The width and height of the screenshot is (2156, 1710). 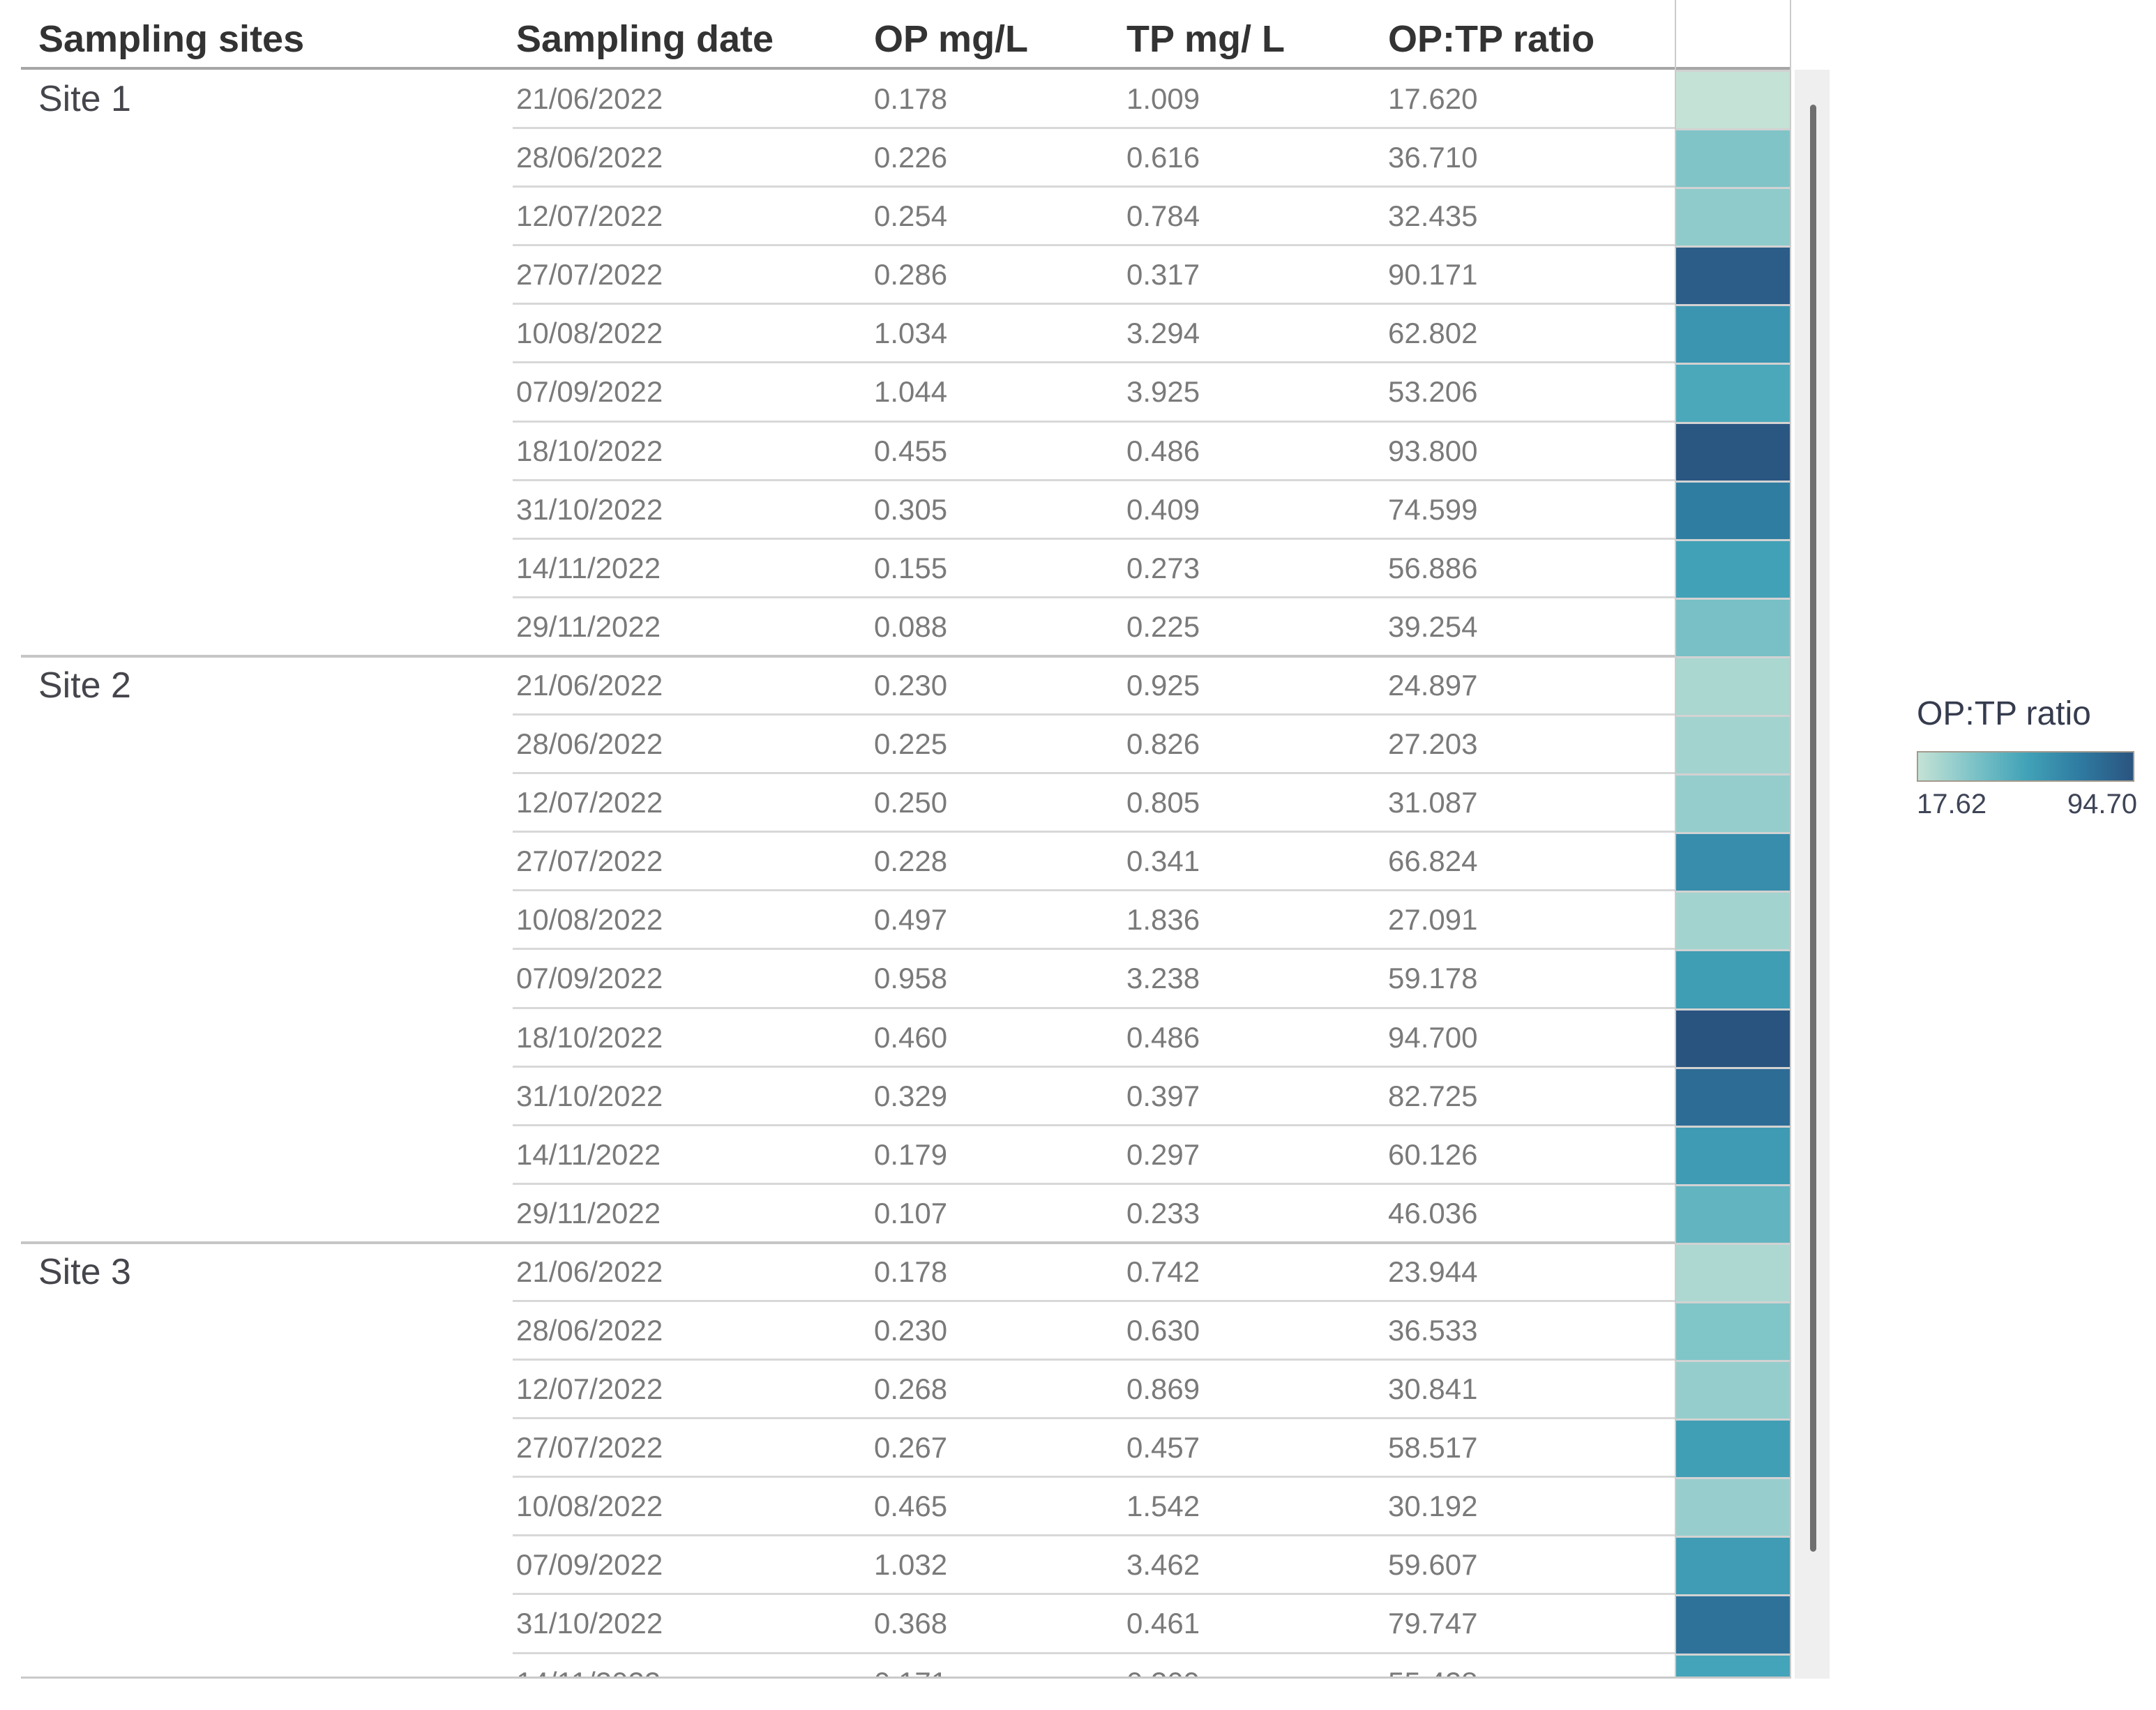 What do you see at coordinates (911, 1154) in the screenshot?
I see `cell-op-value: 0.179` at bounding box center [911, 1154].